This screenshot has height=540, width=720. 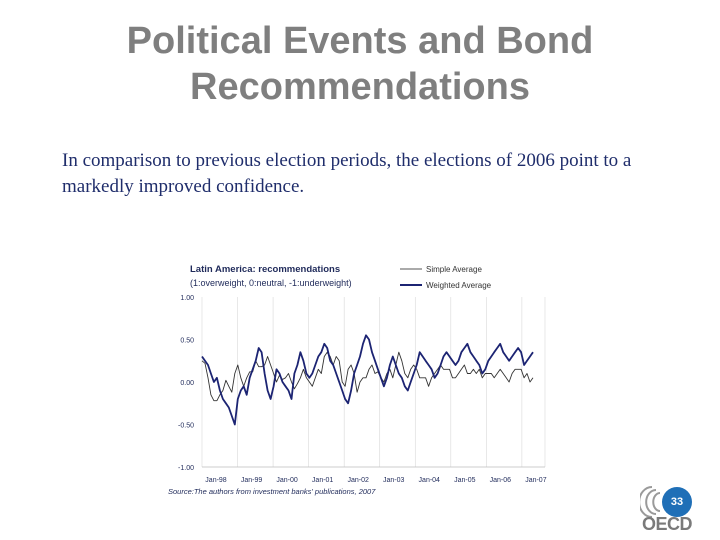 I want to click on x-tick-label: Jan-99, so click(x=252, y=480).